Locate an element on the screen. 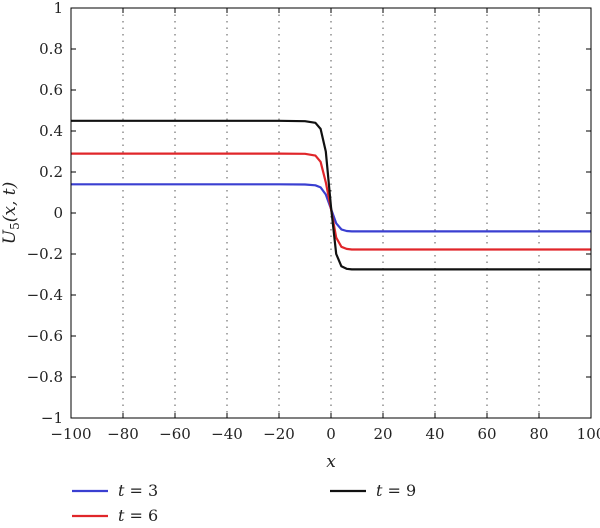 This screenshot has width=600, height=528. y-tick-label: 1 is located at coordinates (58, 8).